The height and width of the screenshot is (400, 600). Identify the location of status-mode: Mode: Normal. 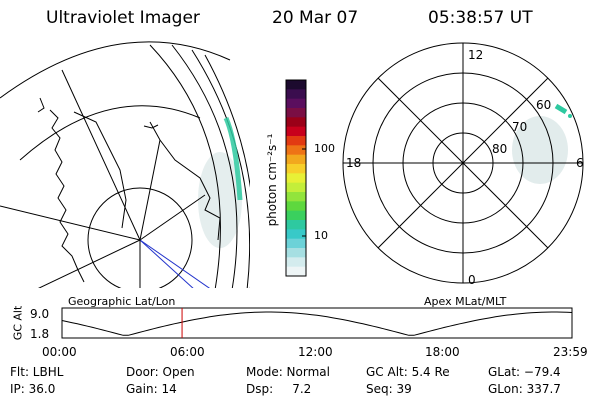
(288, 372).